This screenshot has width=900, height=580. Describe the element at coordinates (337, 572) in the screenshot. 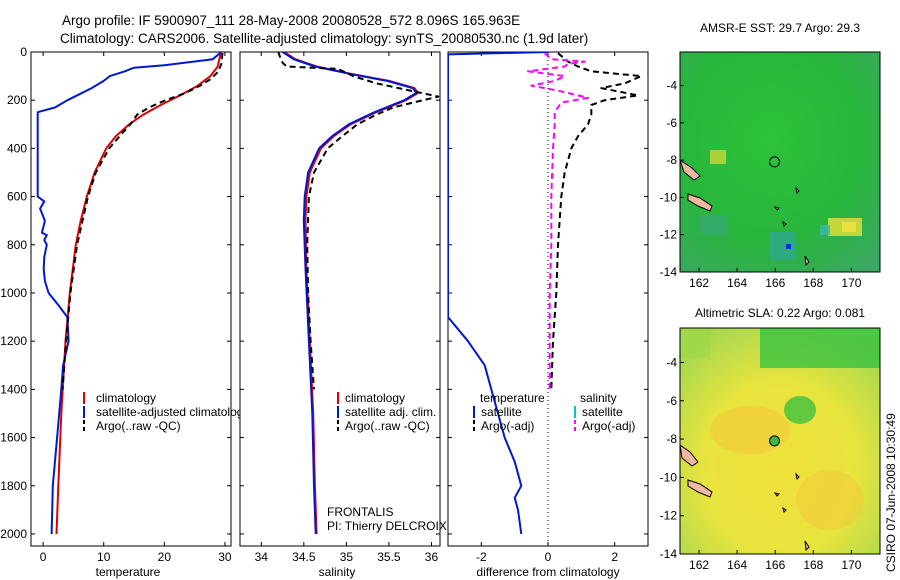

I see `salinity-xlabel: salinity` at that location.